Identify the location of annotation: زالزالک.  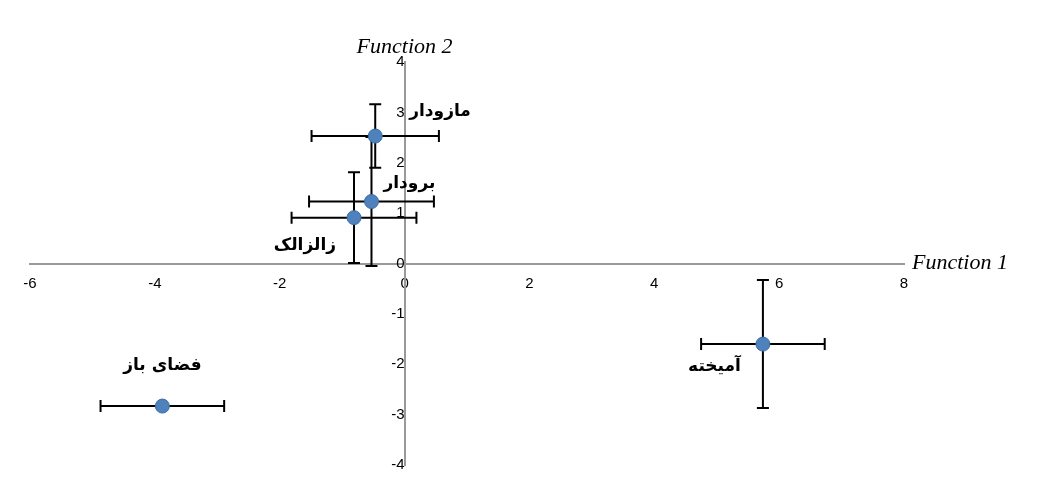
(304, 245).